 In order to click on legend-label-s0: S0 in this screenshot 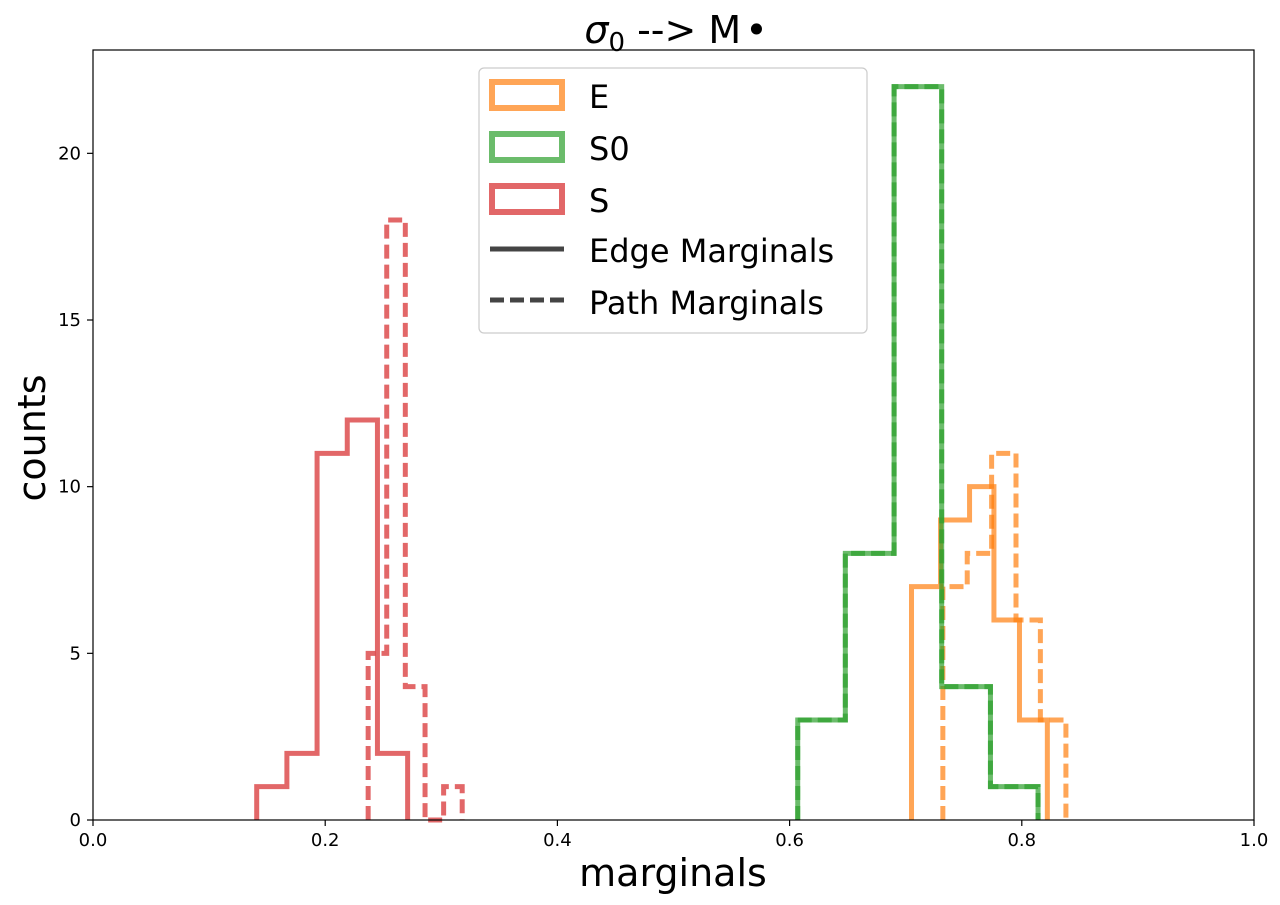, I will do `click(609, 149)`.